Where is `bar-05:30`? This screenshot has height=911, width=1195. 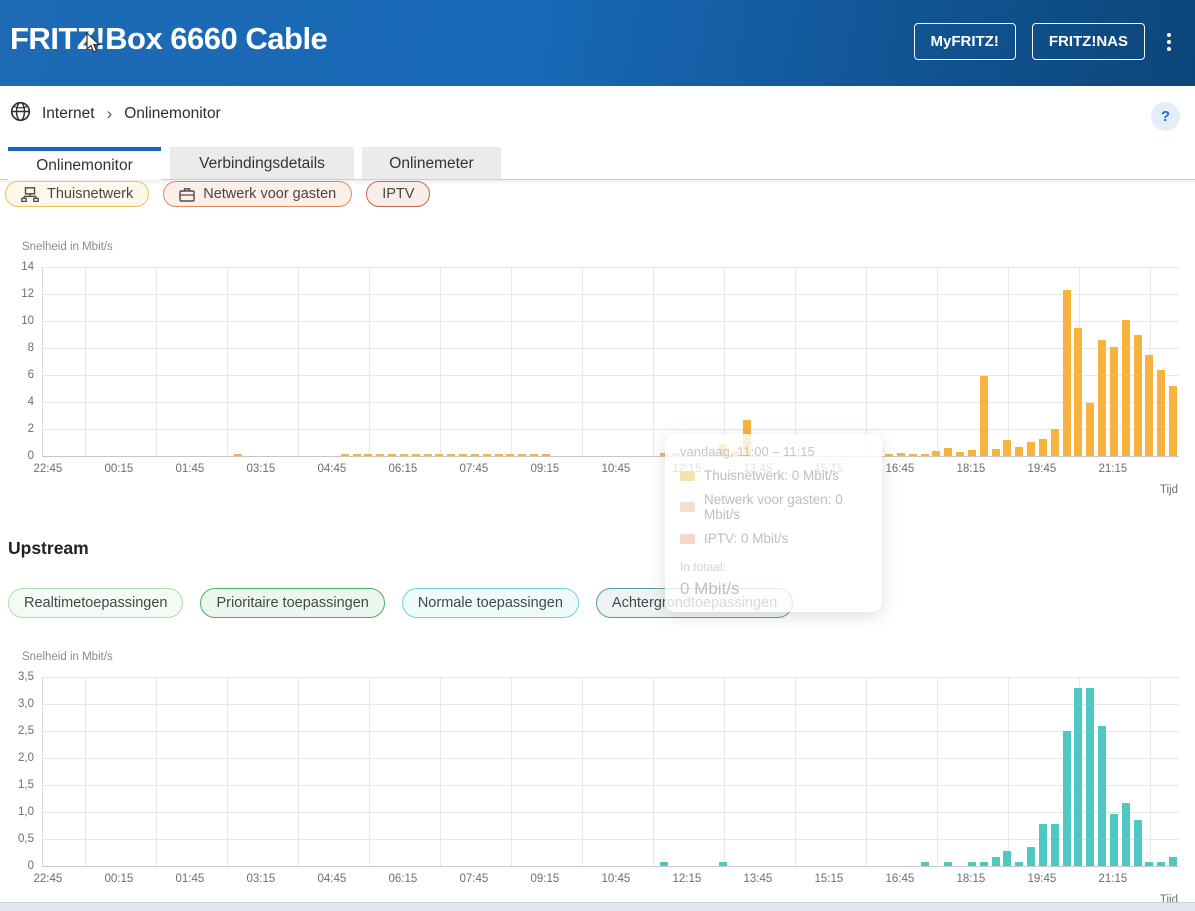 bar-05:30 is located at coordinates (368, 455).